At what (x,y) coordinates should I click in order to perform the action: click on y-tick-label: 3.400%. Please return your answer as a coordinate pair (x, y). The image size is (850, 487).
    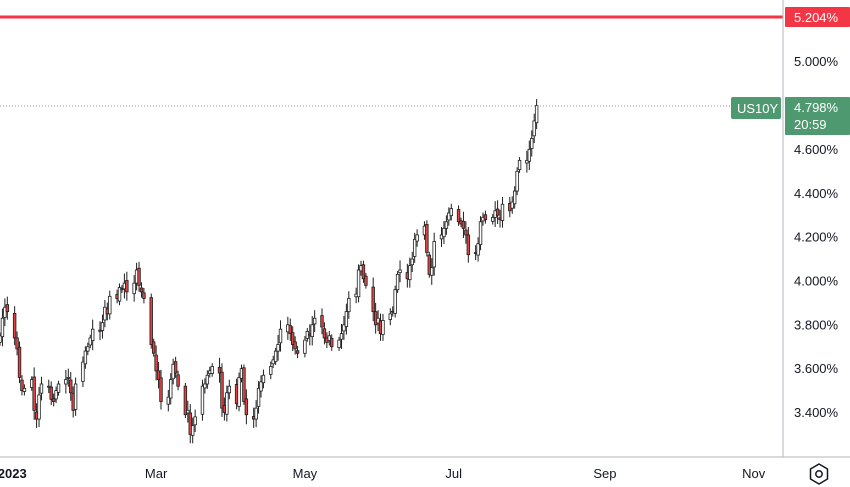
    Looking at the image, I should click on (816, 412).